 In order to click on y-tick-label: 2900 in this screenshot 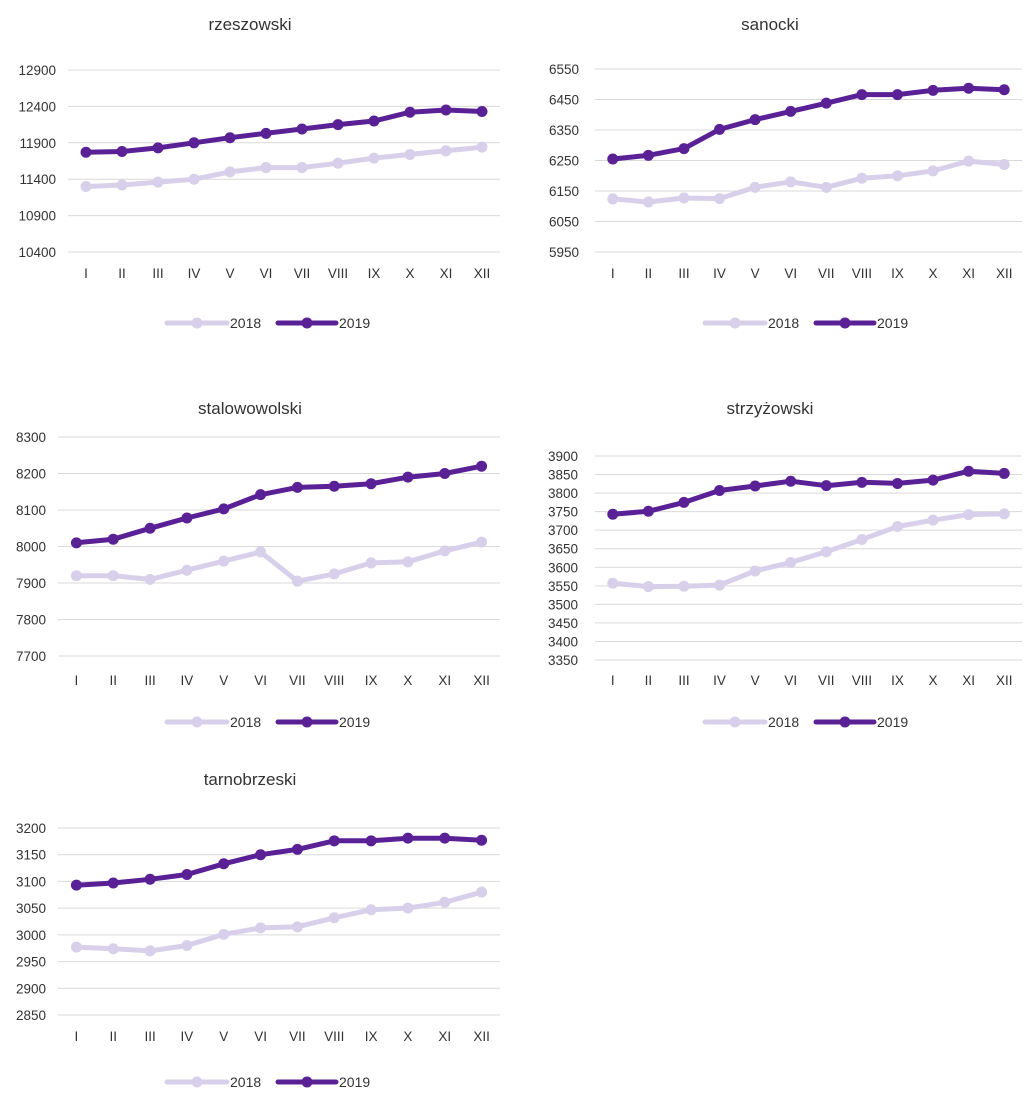, I will do `click(31, 988)`.